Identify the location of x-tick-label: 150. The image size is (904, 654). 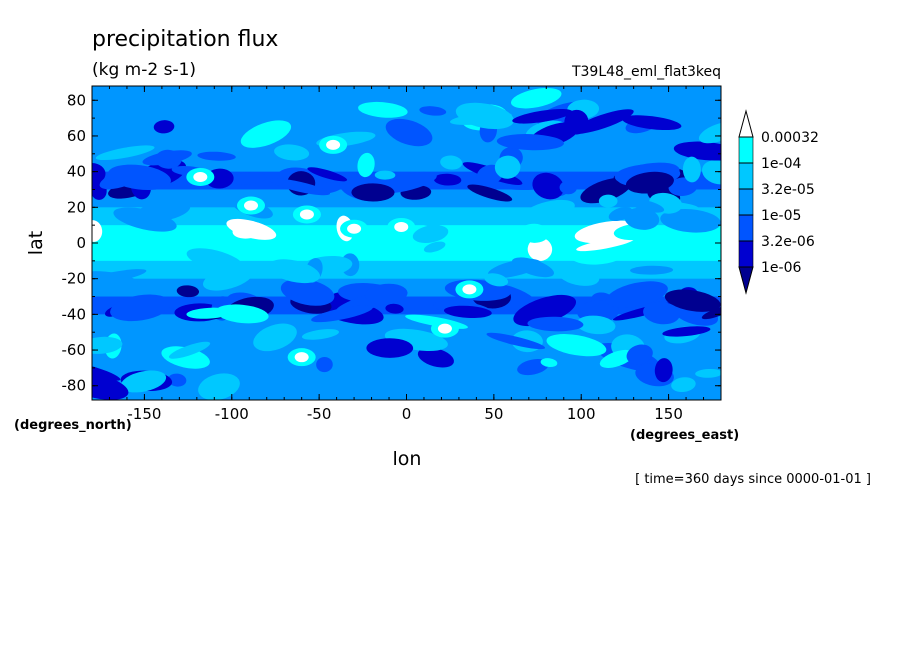
(668, 414).